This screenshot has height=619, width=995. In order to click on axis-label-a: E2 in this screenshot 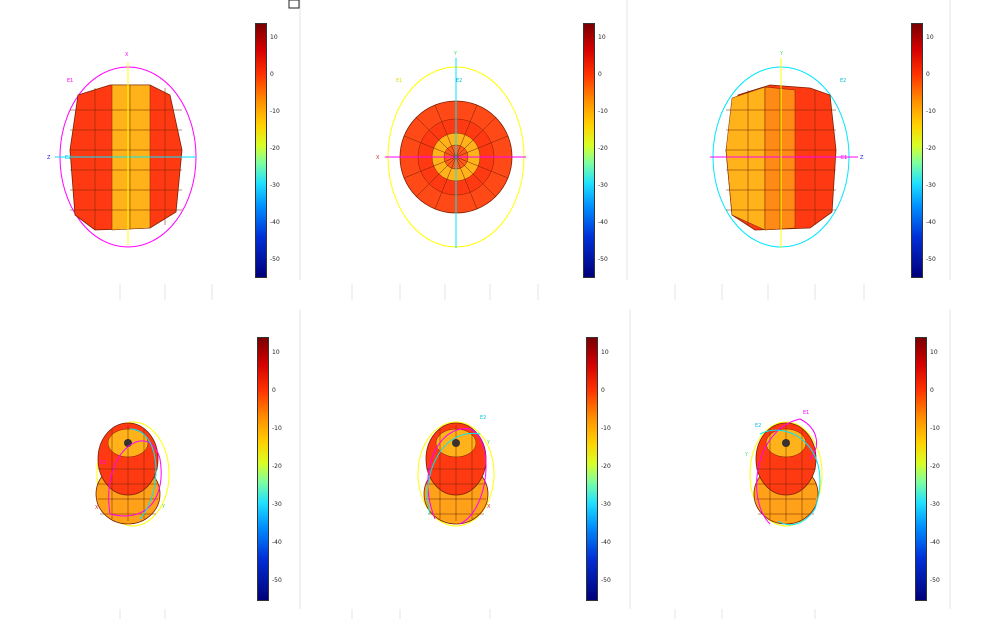, I will do `click(758, 426)`.